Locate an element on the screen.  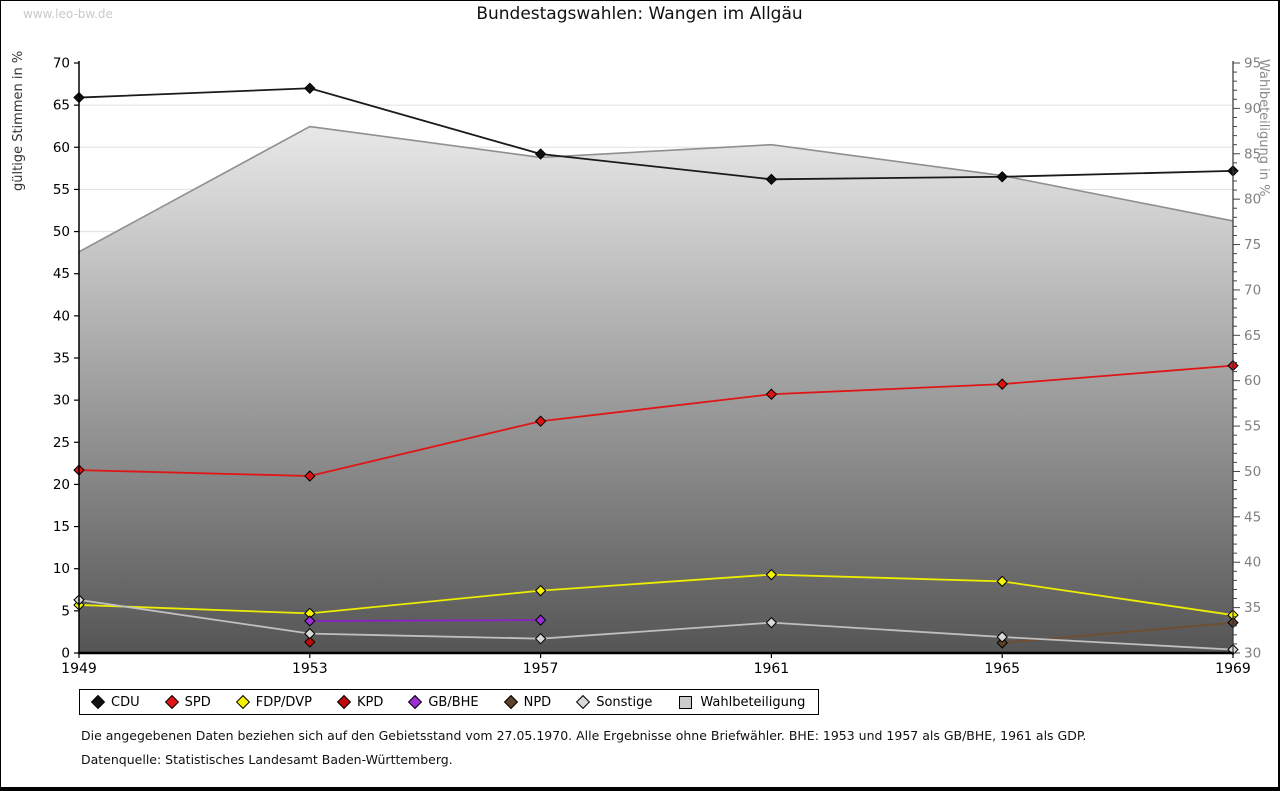
legend-item-sonstige: Sonstige is located at coordinates (614, 702).